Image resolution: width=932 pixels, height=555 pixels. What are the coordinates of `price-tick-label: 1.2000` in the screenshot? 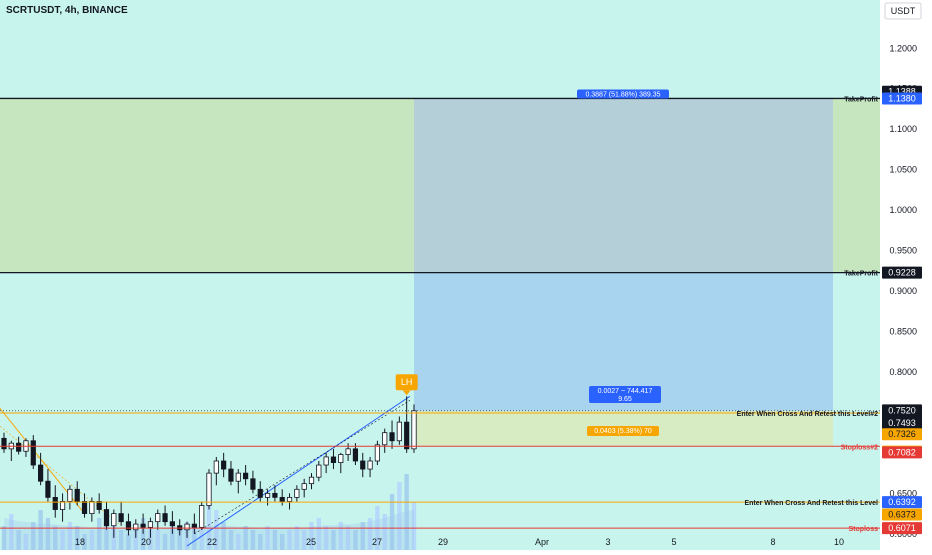 It's located at (903, 48).